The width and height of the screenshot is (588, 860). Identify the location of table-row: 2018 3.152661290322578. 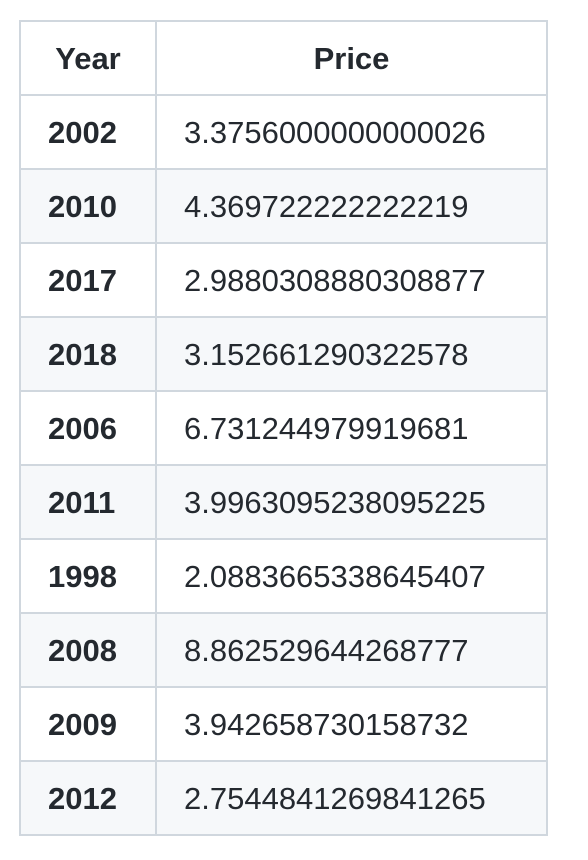
(283, 354).